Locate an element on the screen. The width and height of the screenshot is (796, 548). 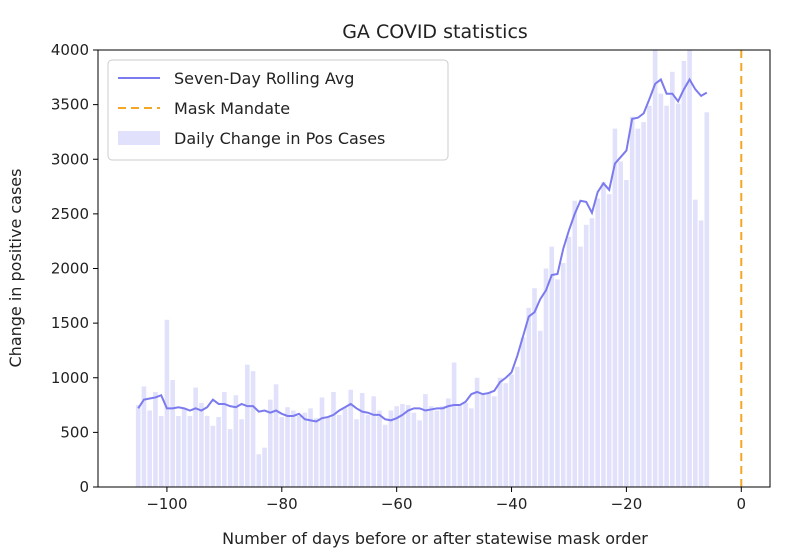
x-axis: −100 −80 −60 −40 −20 0 is located at coordinates (446, 500).